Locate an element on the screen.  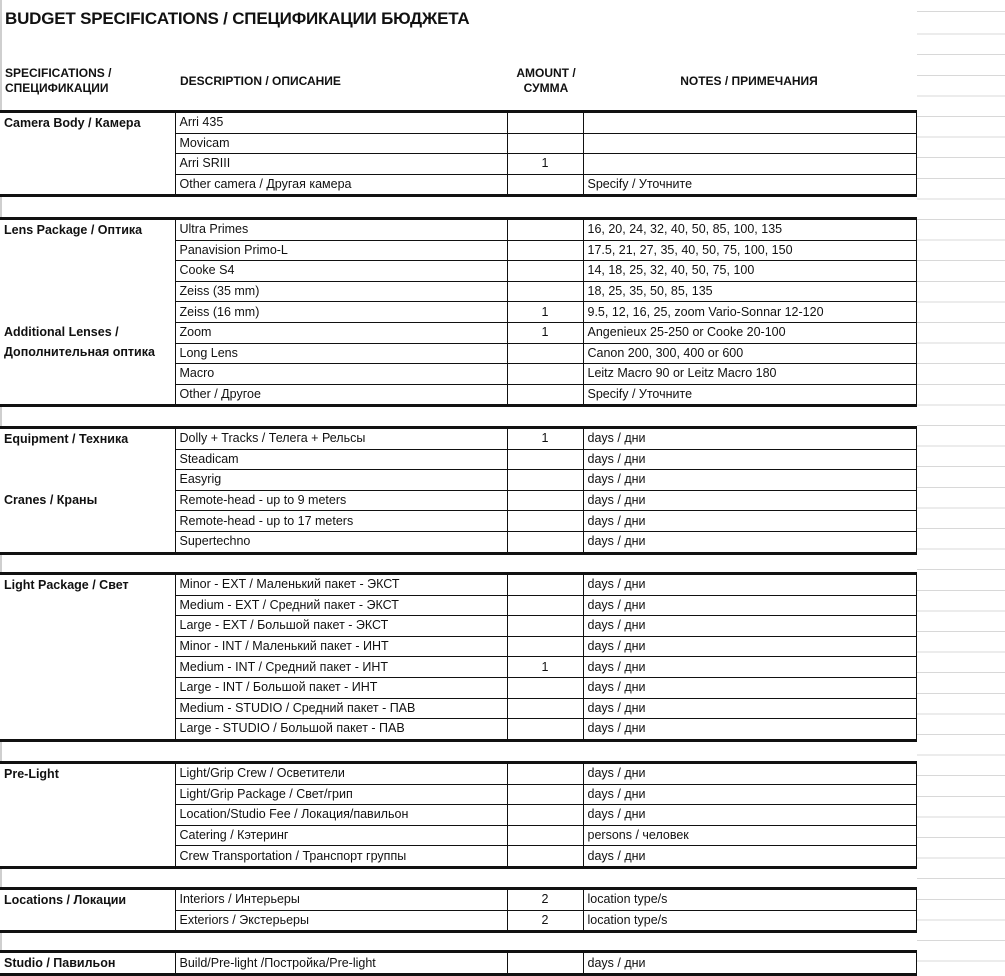
description-cell: Other / Другое is located at coordinates (341, 395).